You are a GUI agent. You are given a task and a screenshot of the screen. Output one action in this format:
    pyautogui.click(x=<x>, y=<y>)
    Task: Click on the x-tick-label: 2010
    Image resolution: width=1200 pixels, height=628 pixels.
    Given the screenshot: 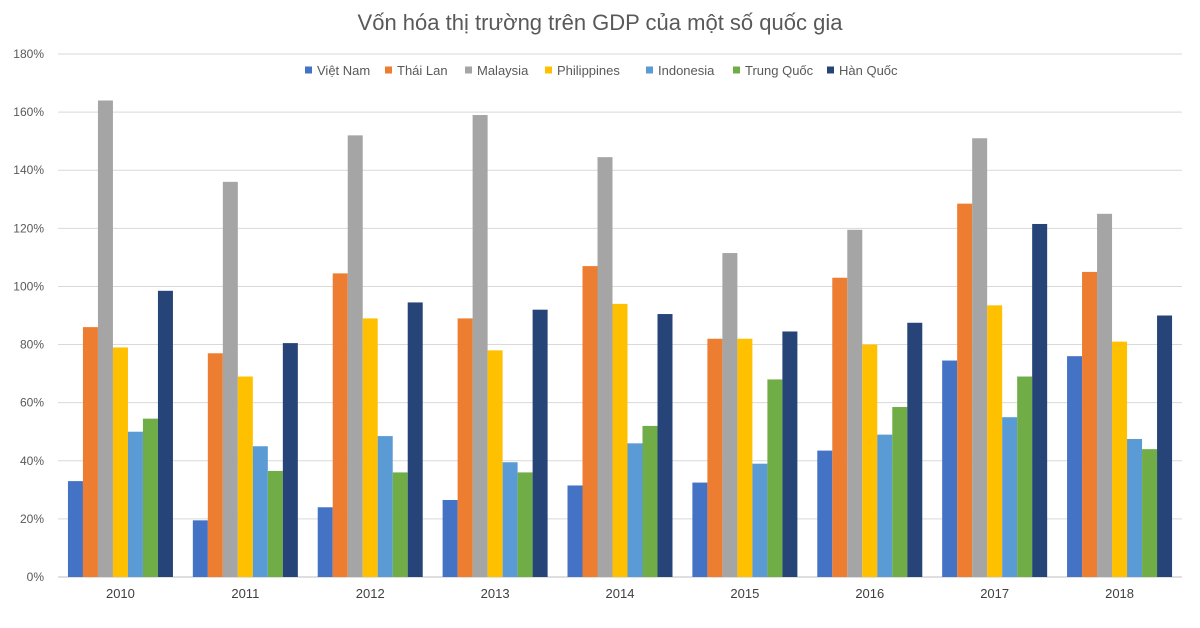 What is the action you would take?
    pyautogui.click(x=120, y=593)
    